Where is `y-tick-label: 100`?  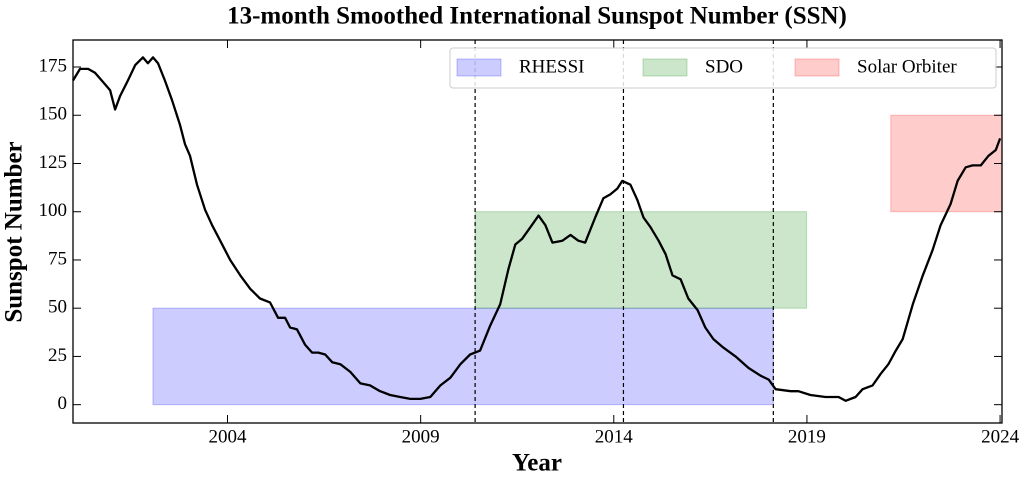 y-tick-label: 100 is located at coordinates (53, 210).